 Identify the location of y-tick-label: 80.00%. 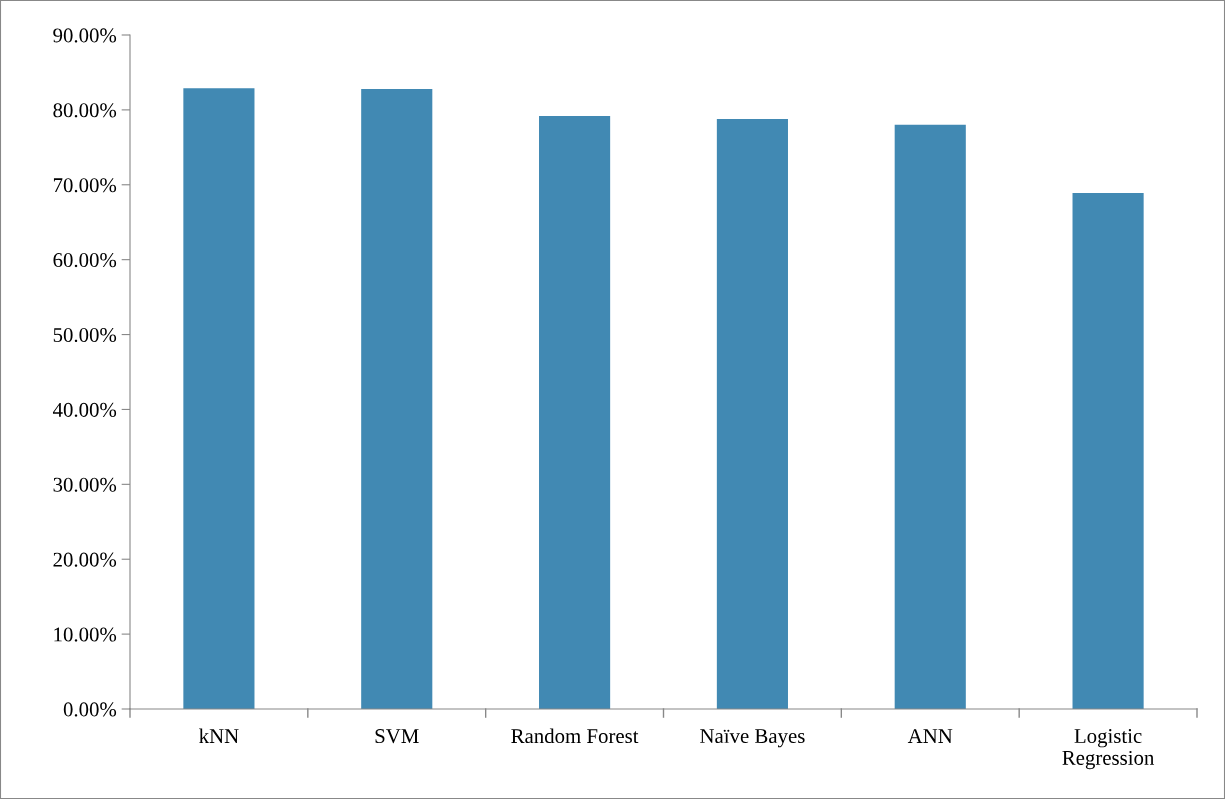
(85, 110).